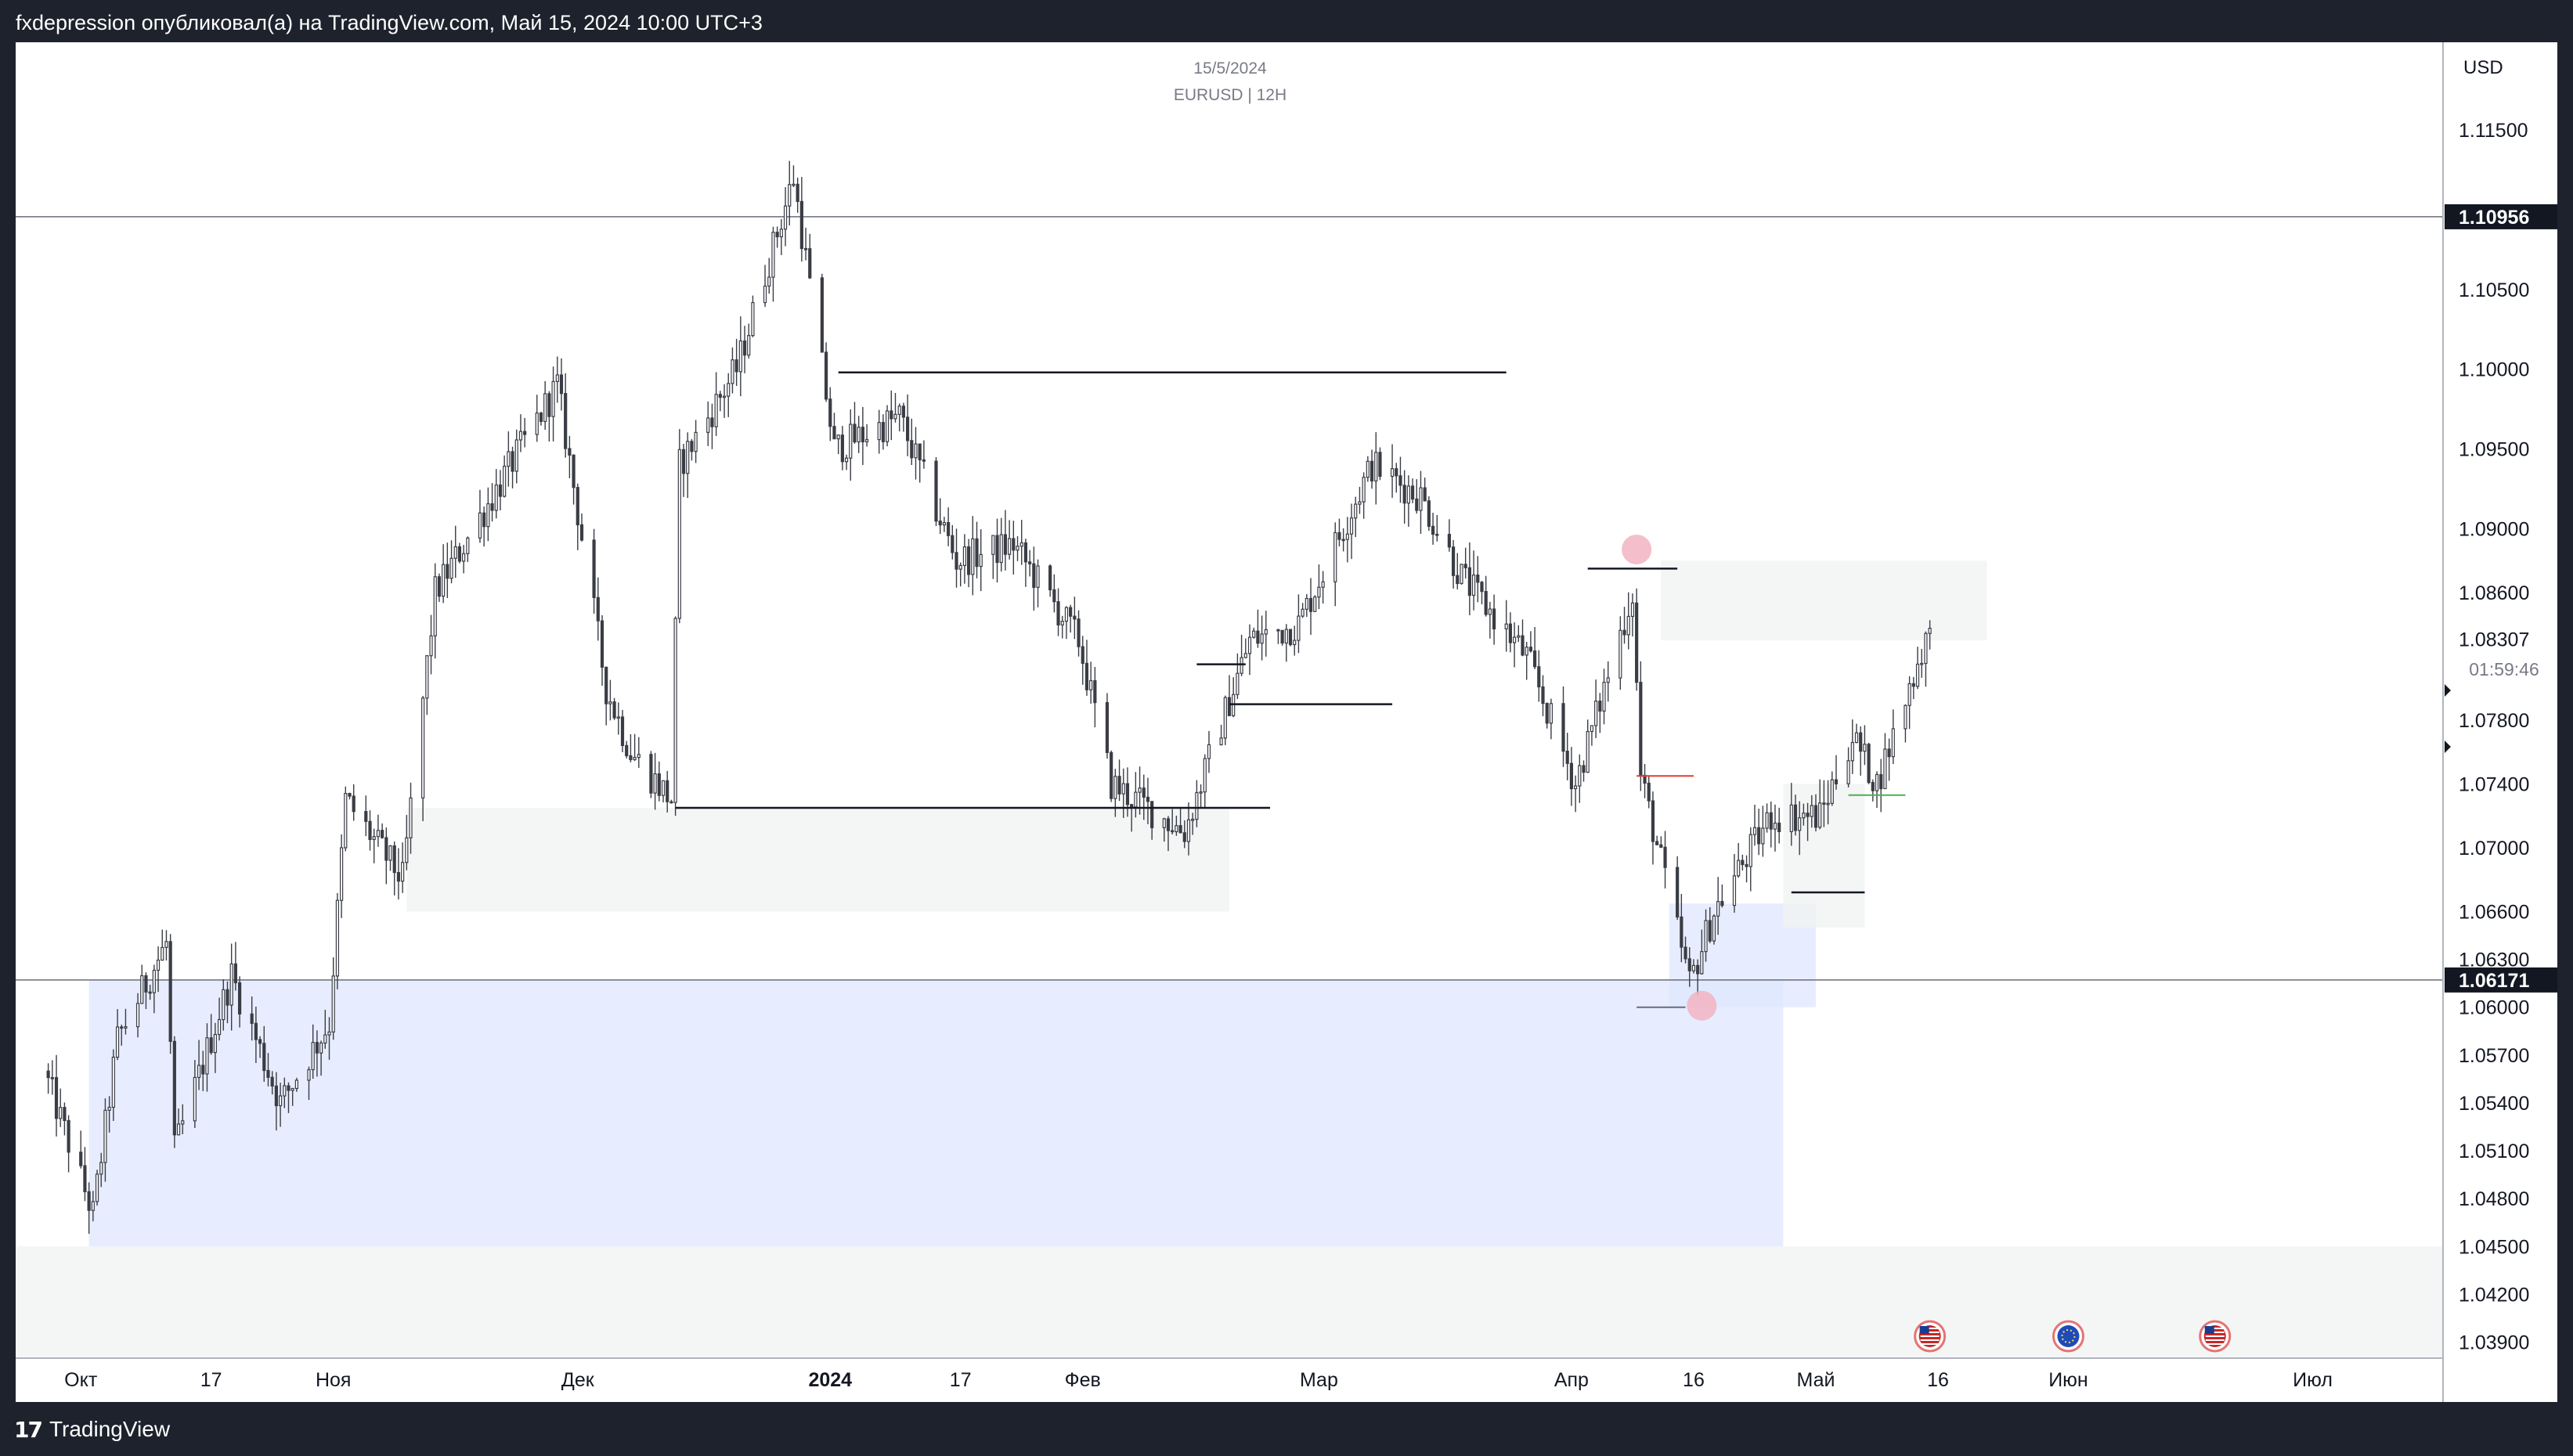  What do you see at coordinates (1924, 1330) in the screenshot?
I see `us-flag-canton` at bounding box center [1924, 1330].